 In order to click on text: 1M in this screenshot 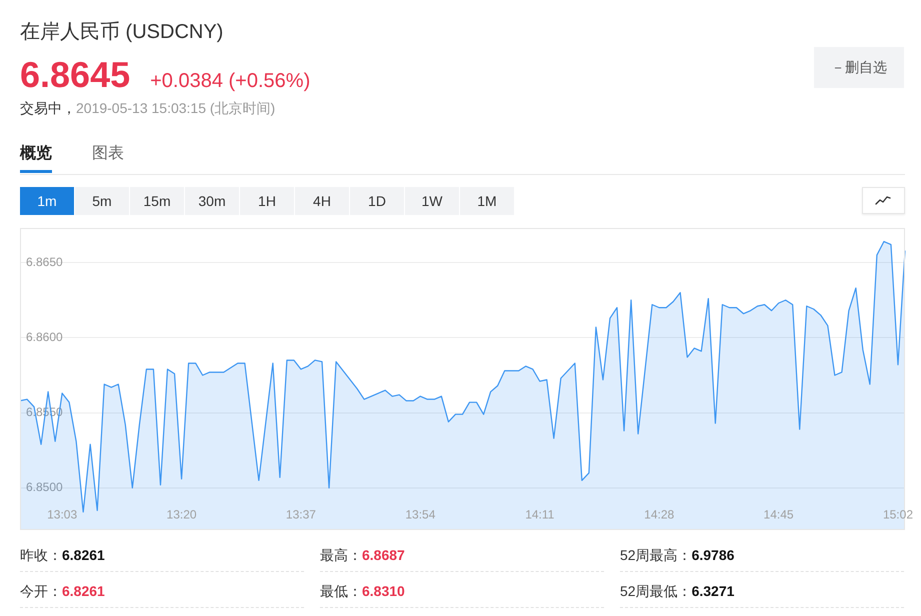, I will do `click(487, 201)`.